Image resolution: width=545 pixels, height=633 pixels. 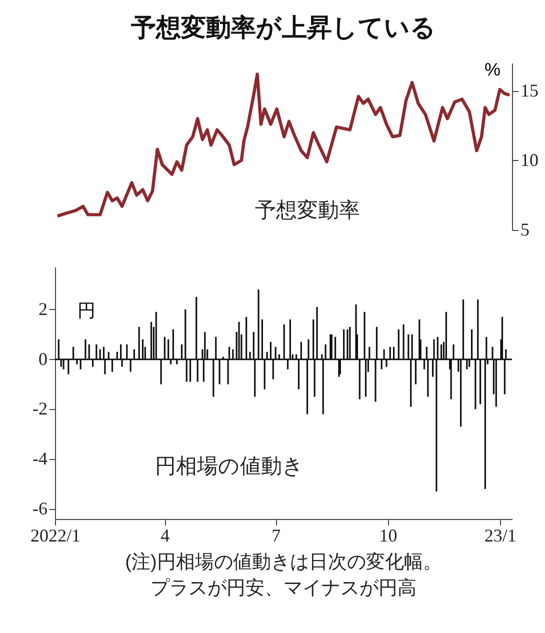 I want to click on text: プラスが円安、マイナスが円高, so click(x=283, y=588).